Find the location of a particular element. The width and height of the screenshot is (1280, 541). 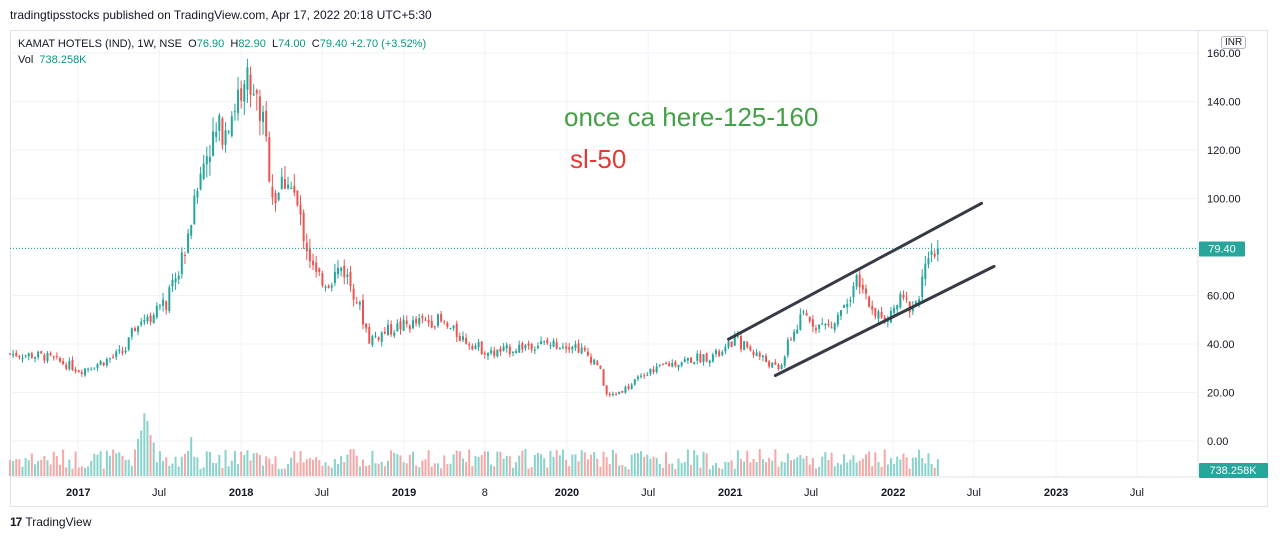

annotation-target: once ca here-125-160 is located at coordinates (691, 117).